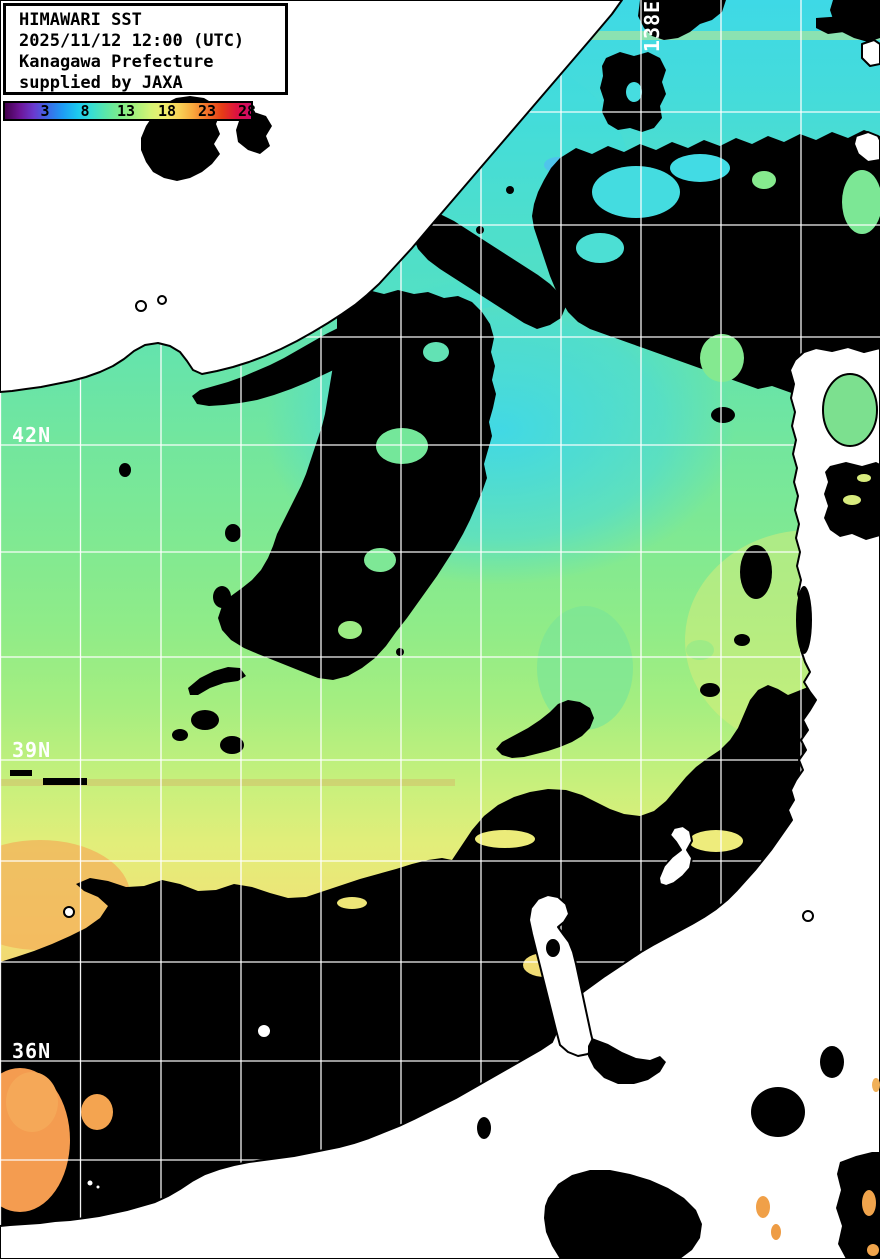  What do you see at coordinates (858, 1205) in the screenshot?
I see `pacific-corner-black` at bounding box center [858, 1205].